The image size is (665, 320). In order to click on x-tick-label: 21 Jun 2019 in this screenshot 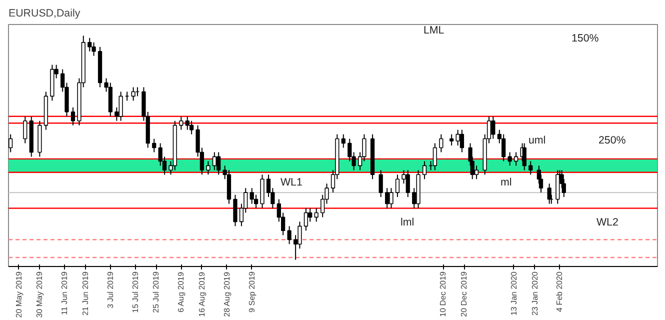, I will do `click(85, 293)`.